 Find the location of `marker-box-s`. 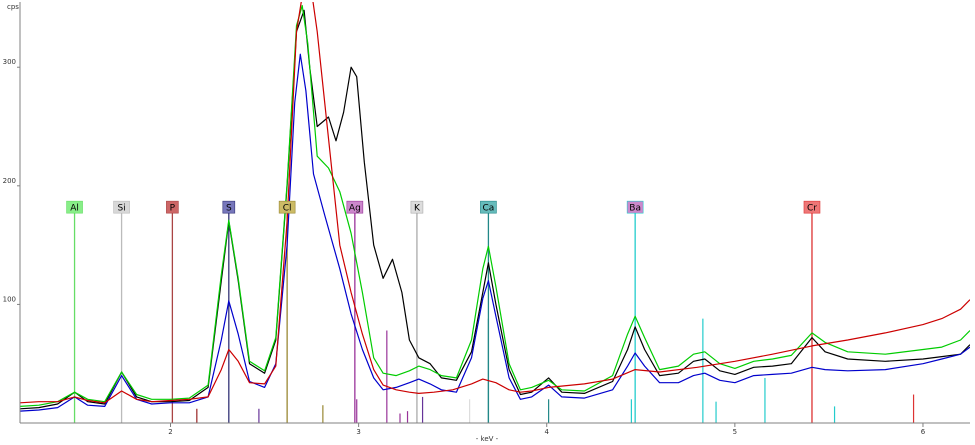

marker-box-s is located at coordinates (229, 207).